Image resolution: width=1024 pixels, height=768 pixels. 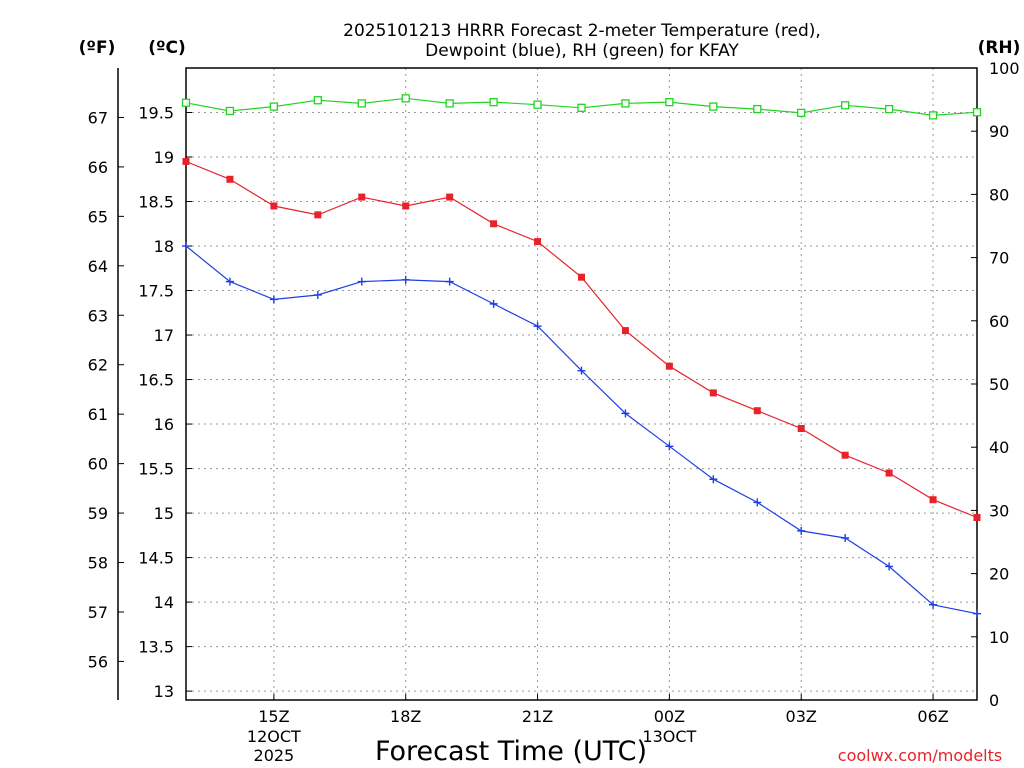 I want to click on celsius-tick-label: 18, so click(x=164, y=246).